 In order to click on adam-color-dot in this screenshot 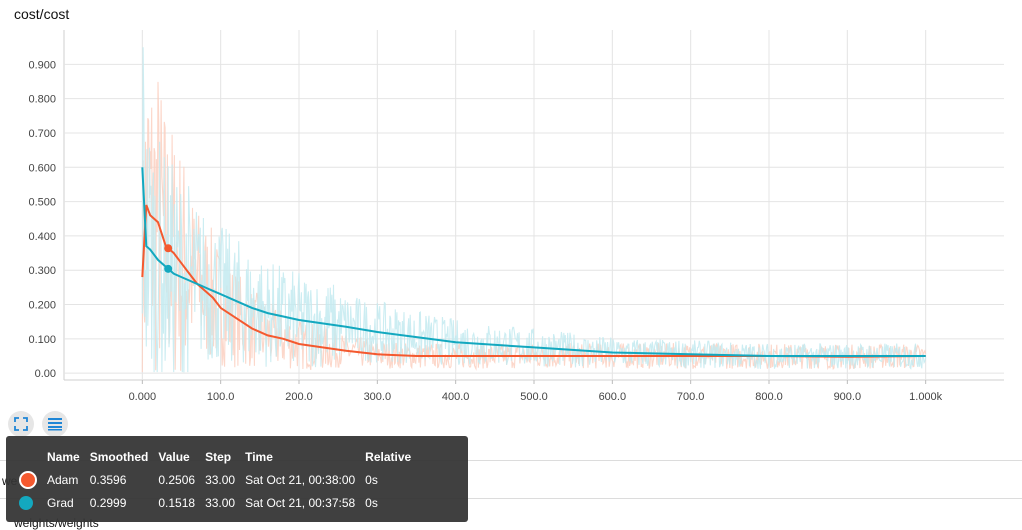, I will do `click(28, 479)`.